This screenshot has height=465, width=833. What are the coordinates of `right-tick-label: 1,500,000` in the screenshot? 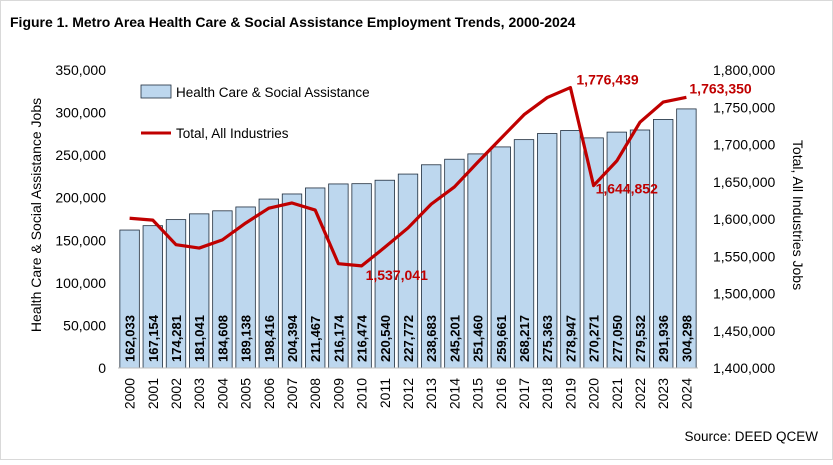 It's located at (744, 294).